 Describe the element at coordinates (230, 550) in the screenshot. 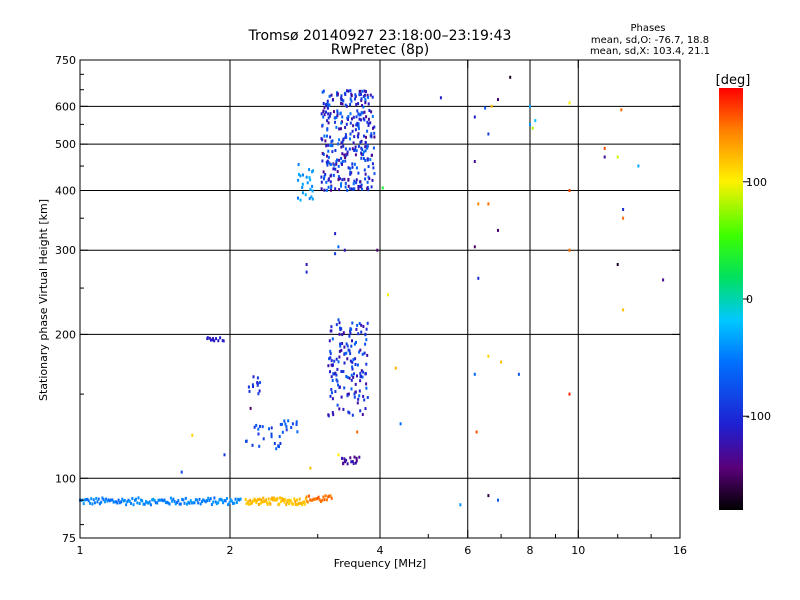

I see `x-tick-label: 2` at that location.